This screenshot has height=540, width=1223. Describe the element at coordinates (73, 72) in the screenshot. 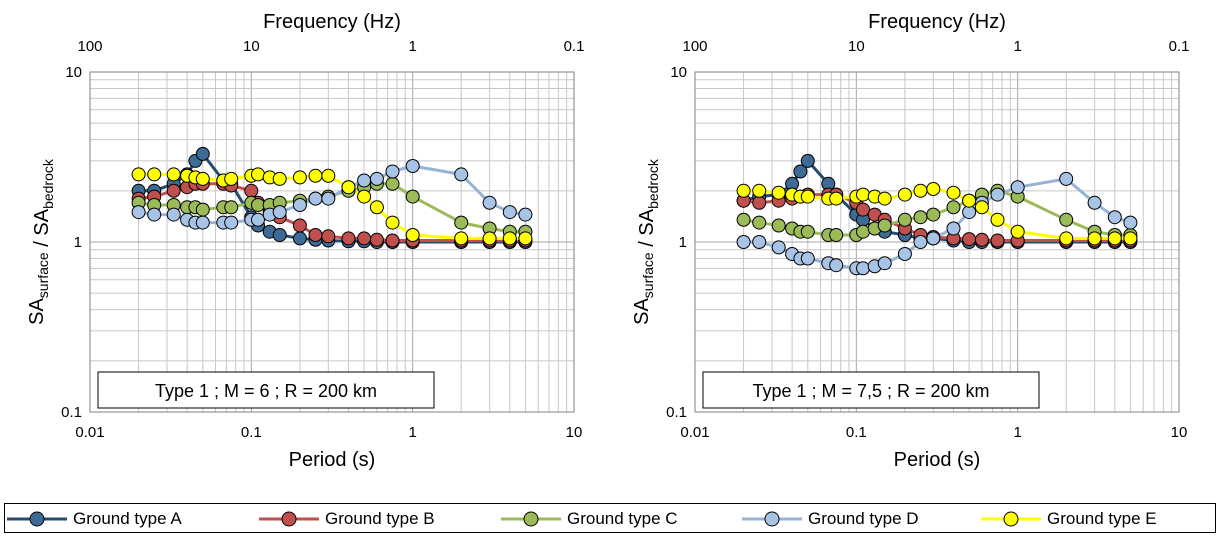

I see `y-tick-label: 10` at that location.